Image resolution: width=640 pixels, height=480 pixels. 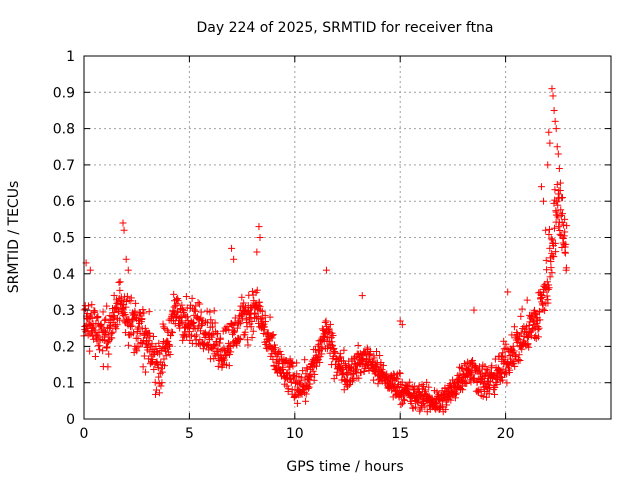 I want to click on y-tick-label: 0.5, so click(x=64, y=239).